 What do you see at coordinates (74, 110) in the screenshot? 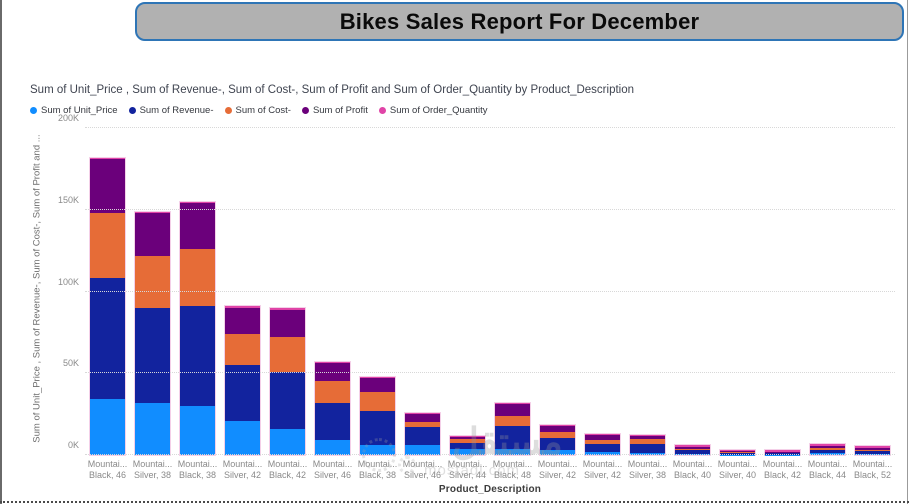
I see `legend-item: Sum of Unit_Price` at bounding box center [74, 110].